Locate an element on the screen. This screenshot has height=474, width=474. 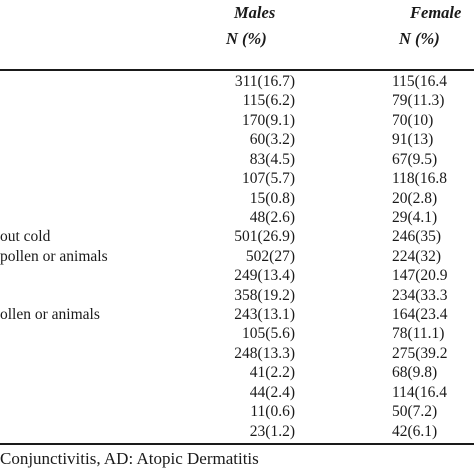
row-label: out cold is located at coordinates (25, 237).